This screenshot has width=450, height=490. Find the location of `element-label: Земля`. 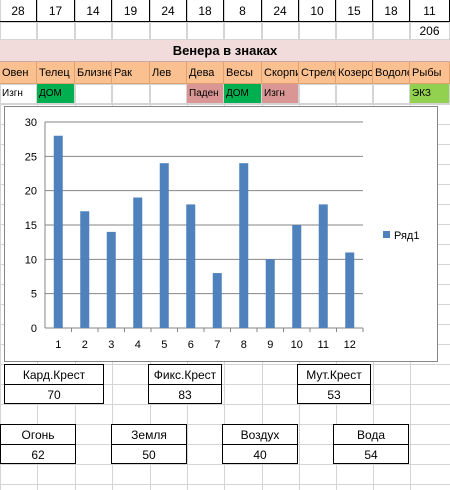

element-label: Земля is located at coordinates (149, 435).